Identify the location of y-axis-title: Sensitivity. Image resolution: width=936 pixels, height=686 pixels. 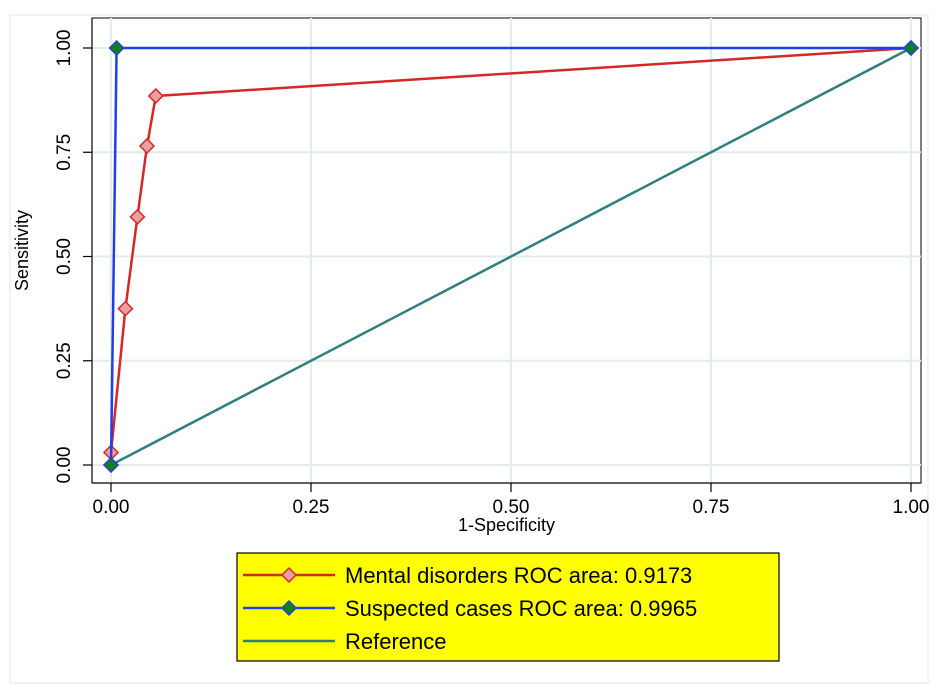
(22, 250).